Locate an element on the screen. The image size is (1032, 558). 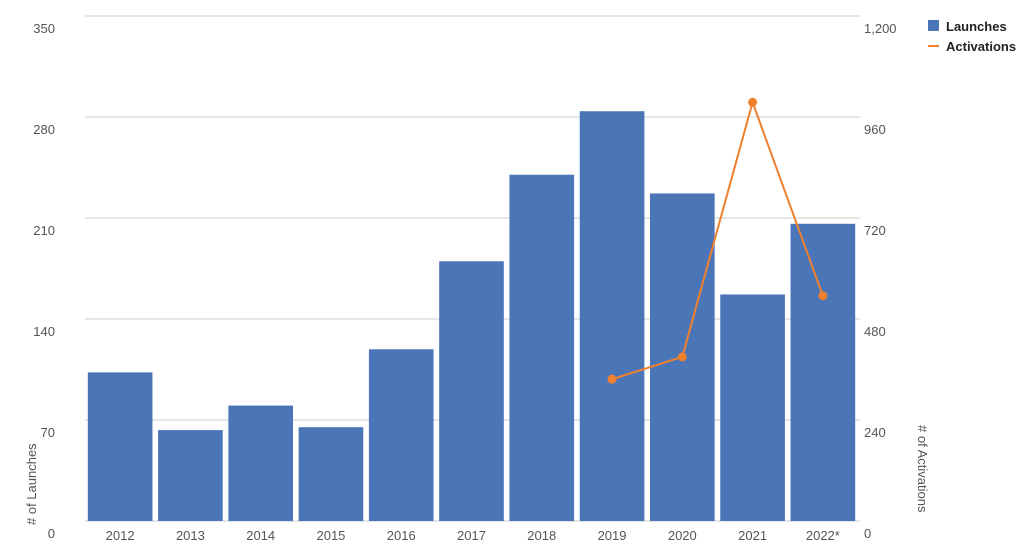
y2-tick-label: 720 is located at coordinates (875, 230).